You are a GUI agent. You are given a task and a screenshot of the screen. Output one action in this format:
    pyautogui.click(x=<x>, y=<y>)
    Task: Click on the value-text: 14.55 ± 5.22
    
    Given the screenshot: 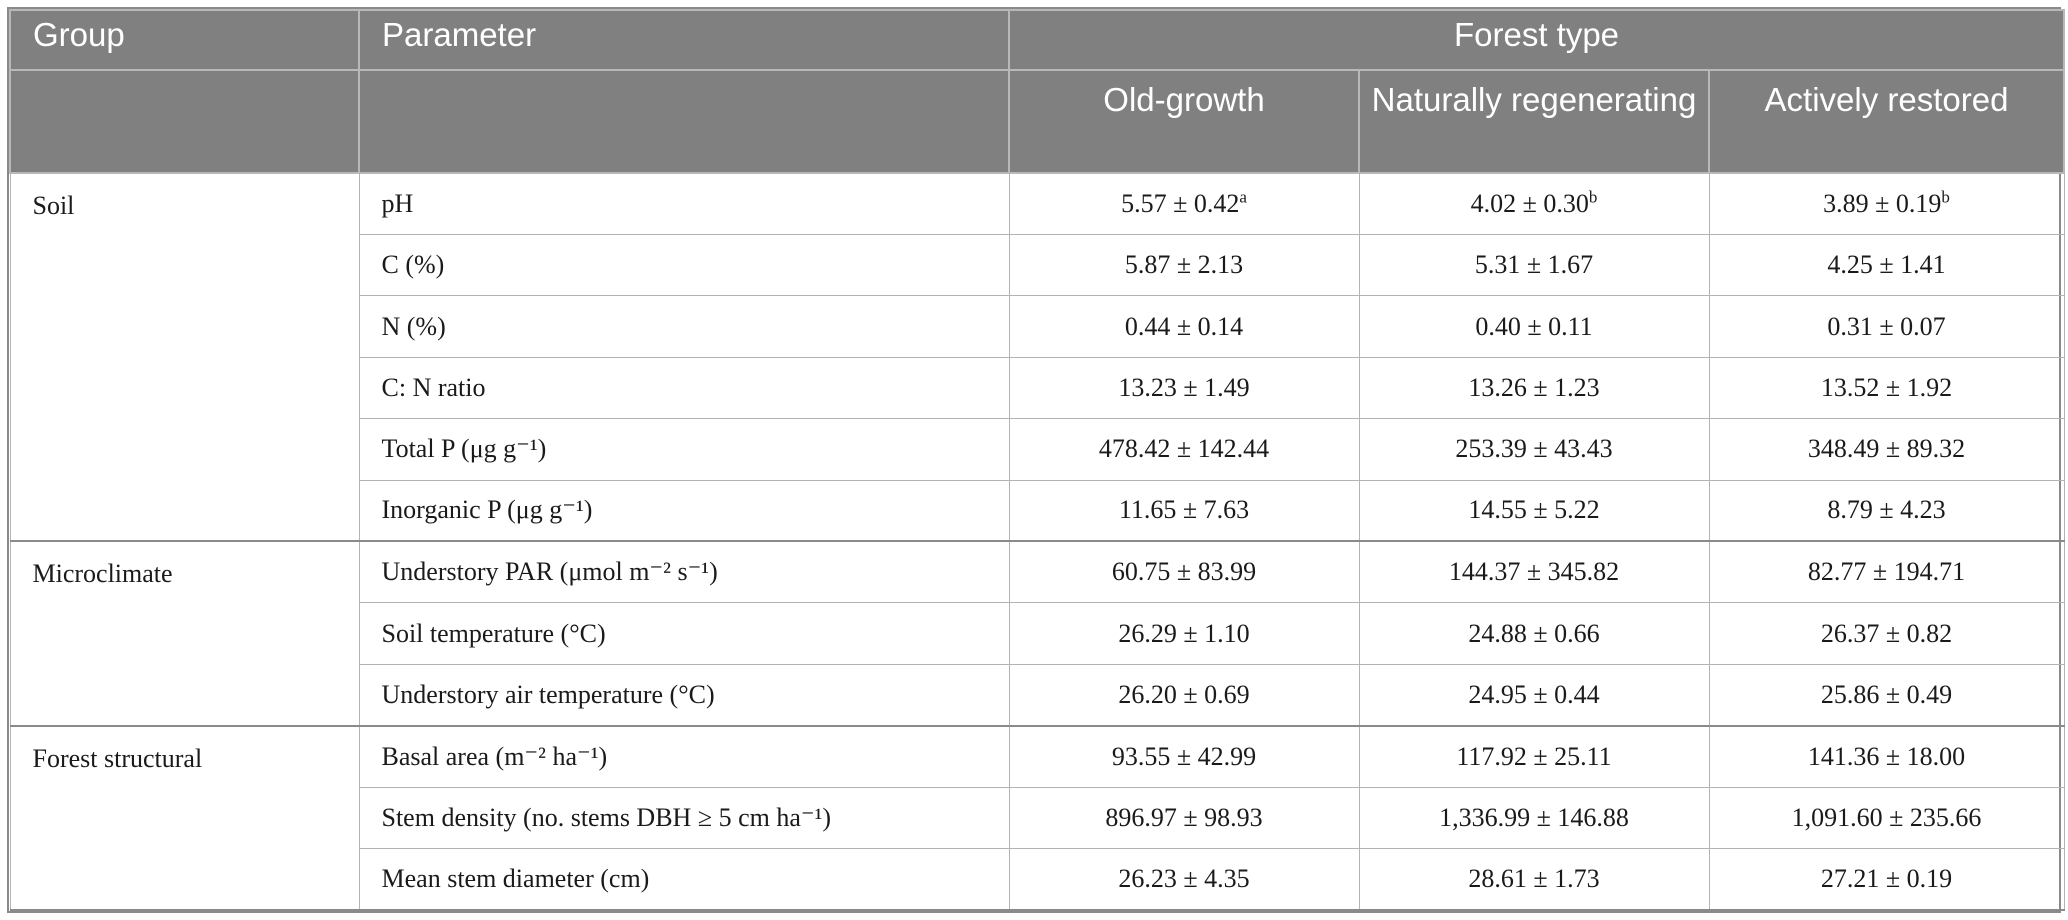 What is the action you would take?
    pyautogui.click(x=1534, y=510)
    